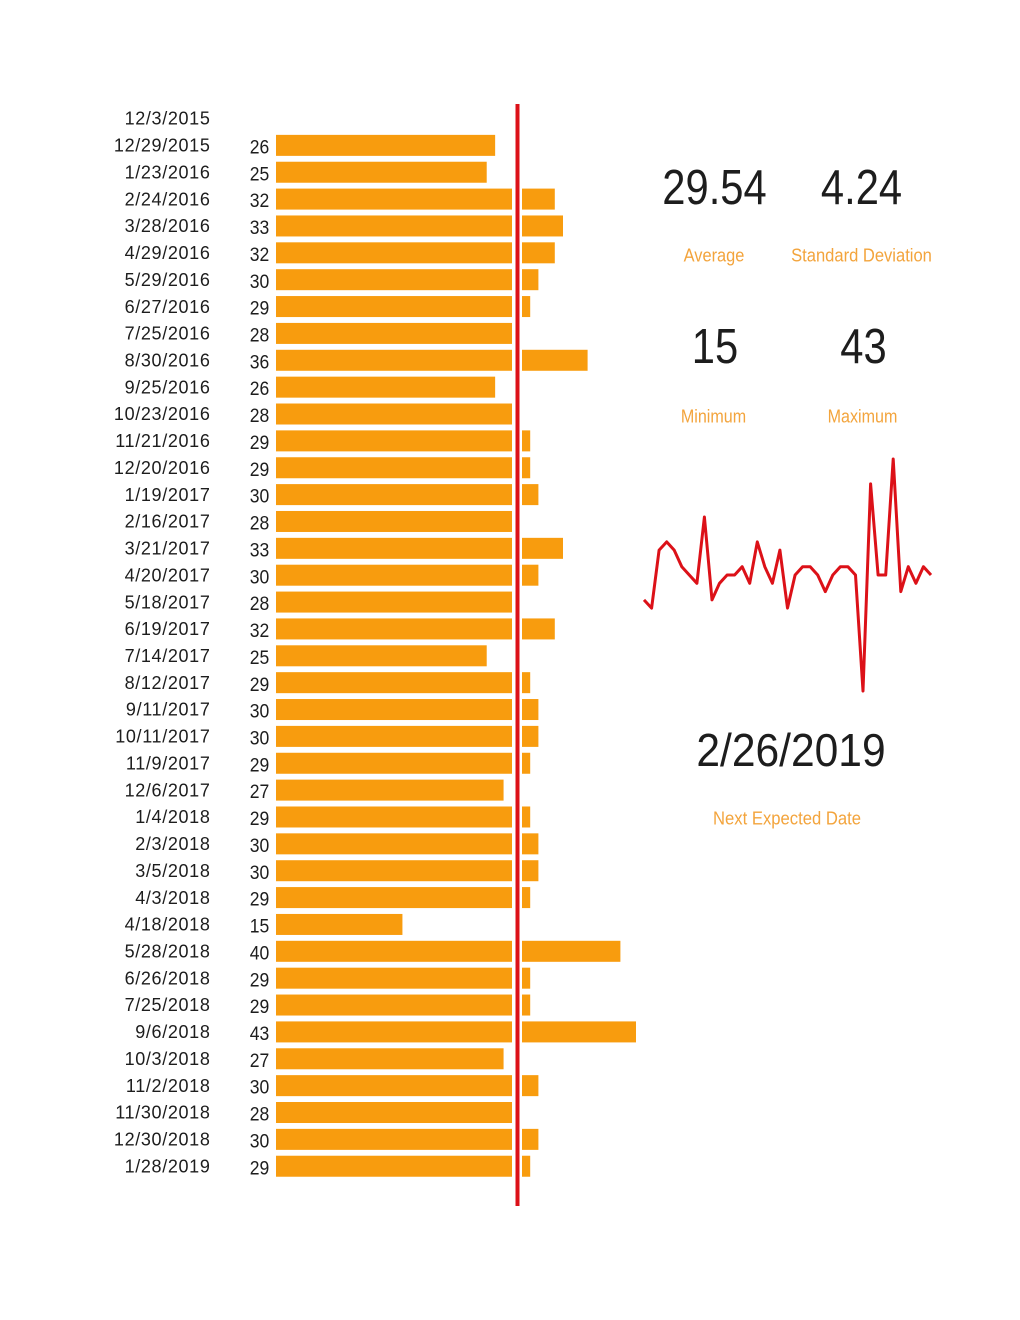 The height and width of the screenshot is (1320, 1020). I want to click on svg-text: 7/14/2017, so click(168, 656).